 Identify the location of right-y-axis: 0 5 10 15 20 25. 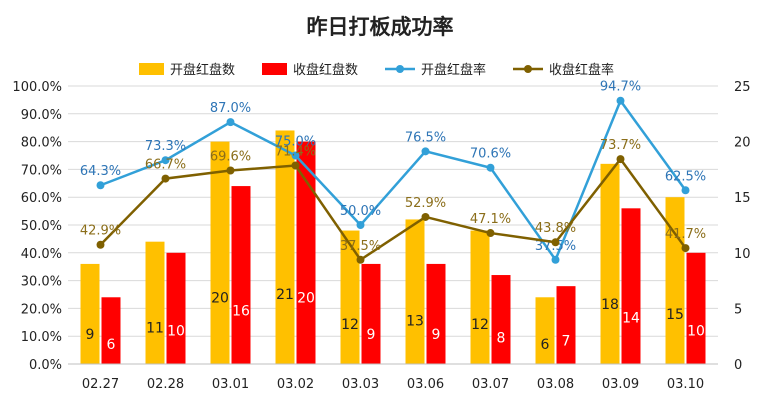
(742, 226).